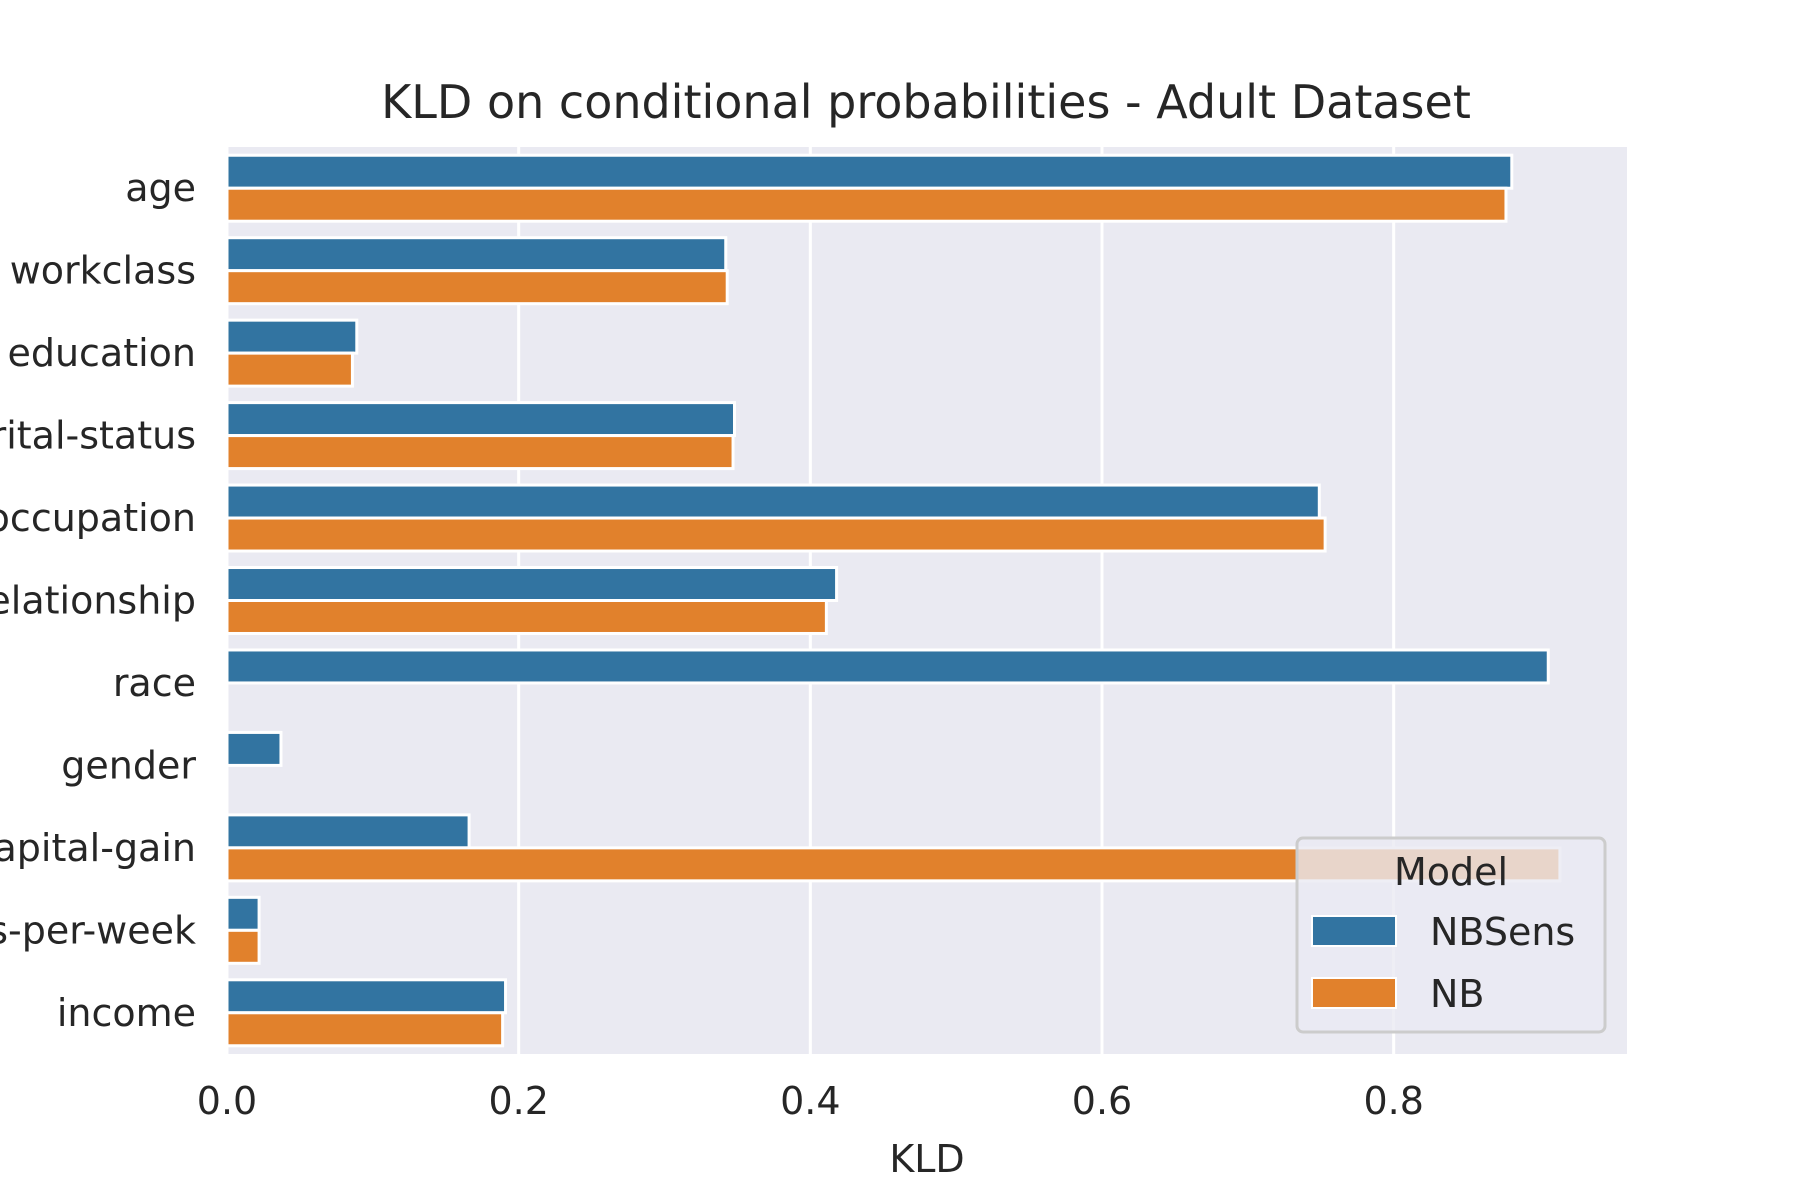 This screenshot has width=1800, height=1200. What do you see at coordinates (887, 666) in the screenshot?
I see `bar-nbsens-race` at bounding box center [887, 666].